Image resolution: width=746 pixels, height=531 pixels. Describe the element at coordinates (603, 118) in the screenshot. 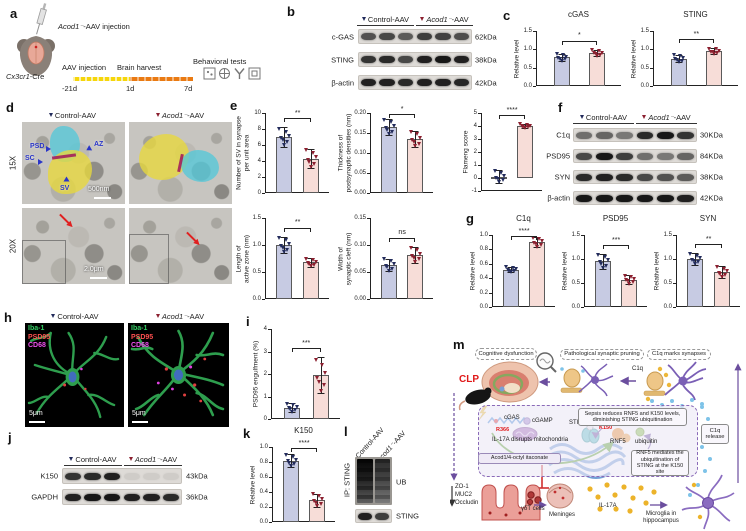

I see `group-header-control-f: Control-AAV` at that location.